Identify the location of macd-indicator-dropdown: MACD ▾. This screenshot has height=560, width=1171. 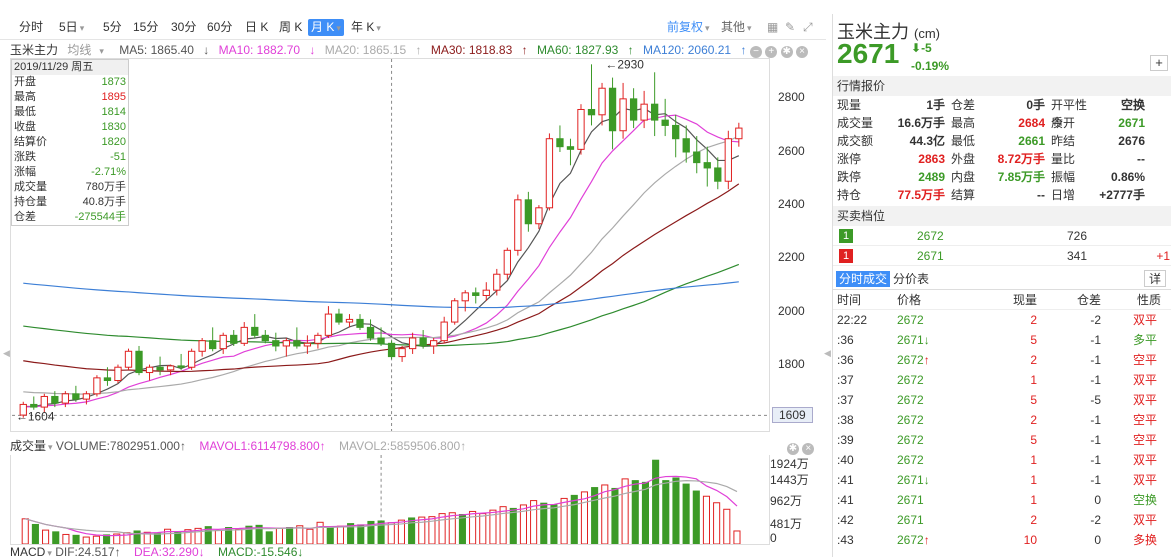
(31, 552).